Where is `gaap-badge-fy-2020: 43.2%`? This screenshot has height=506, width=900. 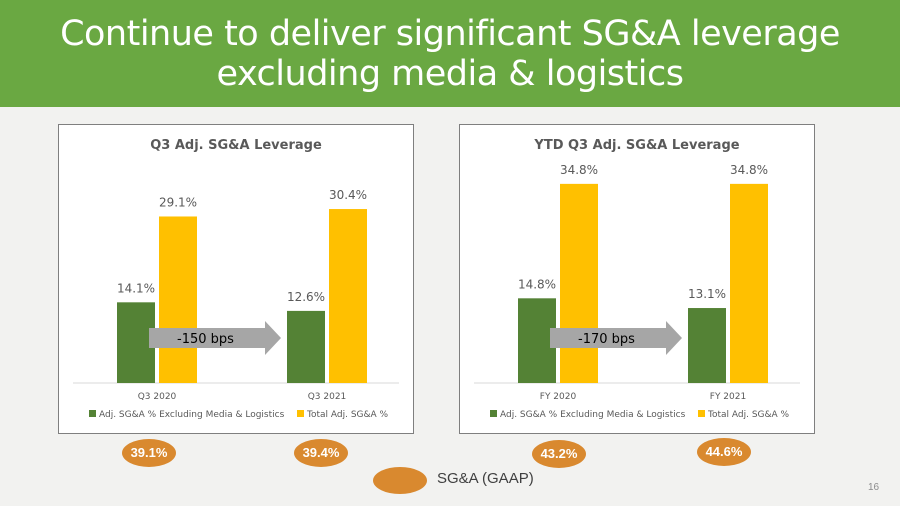 gaap-badge-fy-2020: 43.2% is located at coordinates (559, 454).